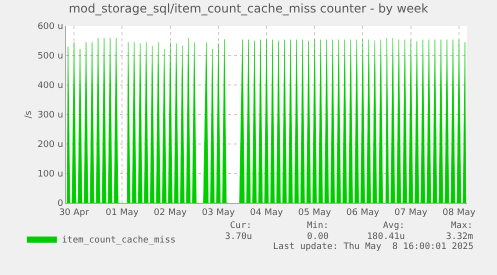 This screenshot has height=275, width=497. Describe the element at coordinates (50, 86) in the screenshot. I see `y-tick-label: 400 u` at that location.